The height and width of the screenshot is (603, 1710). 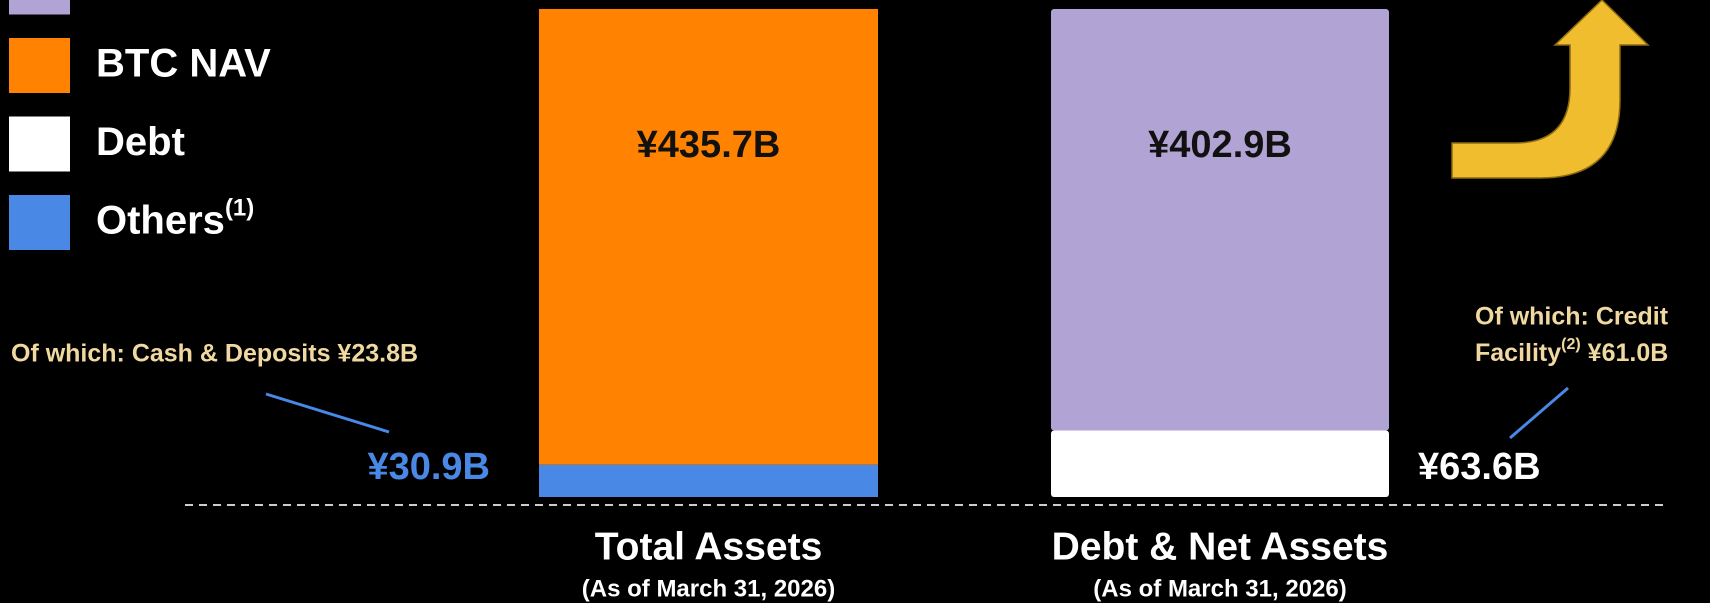 What do you see at coordinates (1625, 353) in the screenshot?
I see `annotation-text: ¥61.0B` at bounding box center [1625, 353].